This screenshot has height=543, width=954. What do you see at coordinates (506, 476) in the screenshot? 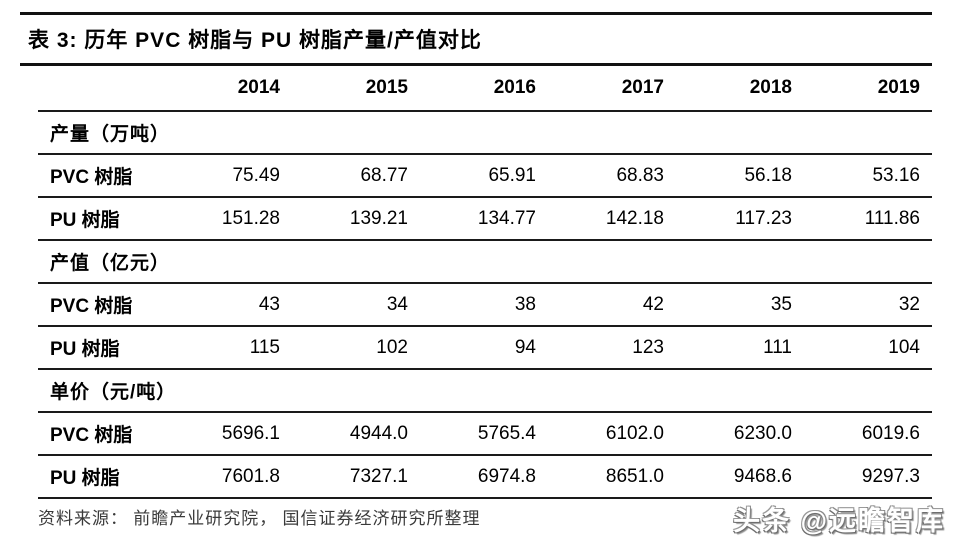
I see `value-cell: 6974.8` at bounding box center [506, 476].